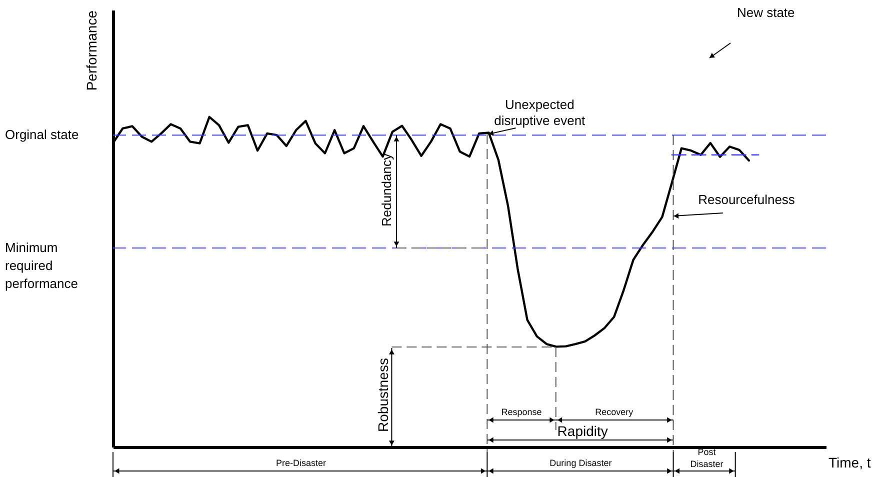 This screenshot has height=477, width=881. What do you see at coordinates (614, 412) in the screenshot?
I see `annotation: Recovery` at bounding box center [614, 412].